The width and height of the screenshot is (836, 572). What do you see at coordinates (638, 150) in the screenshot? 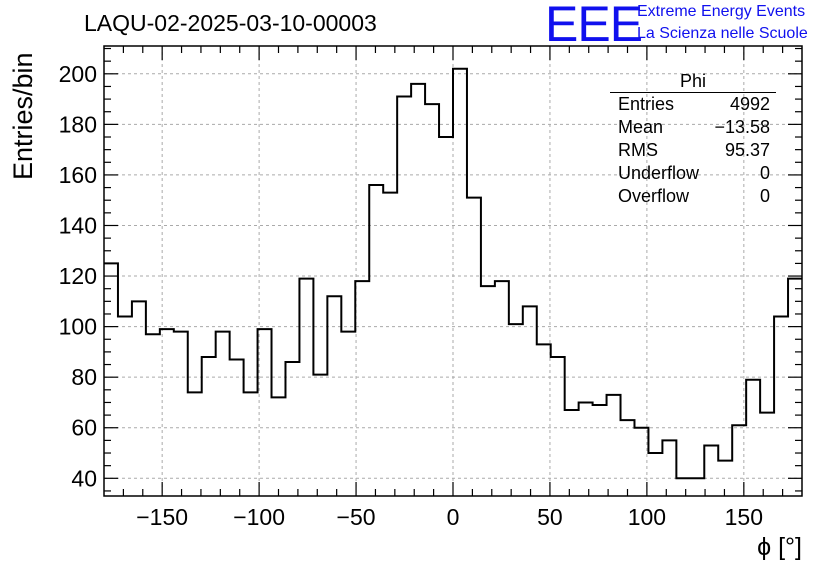
I see `stats-label: RMS` at bounding box center [638, 150].